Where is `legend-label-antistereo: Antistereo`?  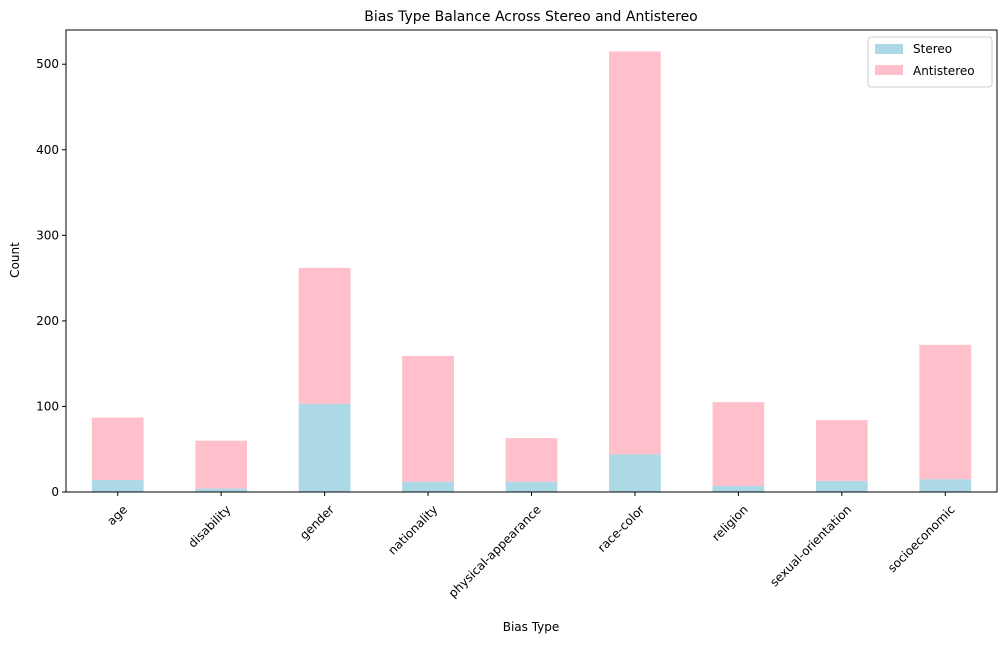 legend-label-antistereo: Antistereo is located at coordinates (944, 71).